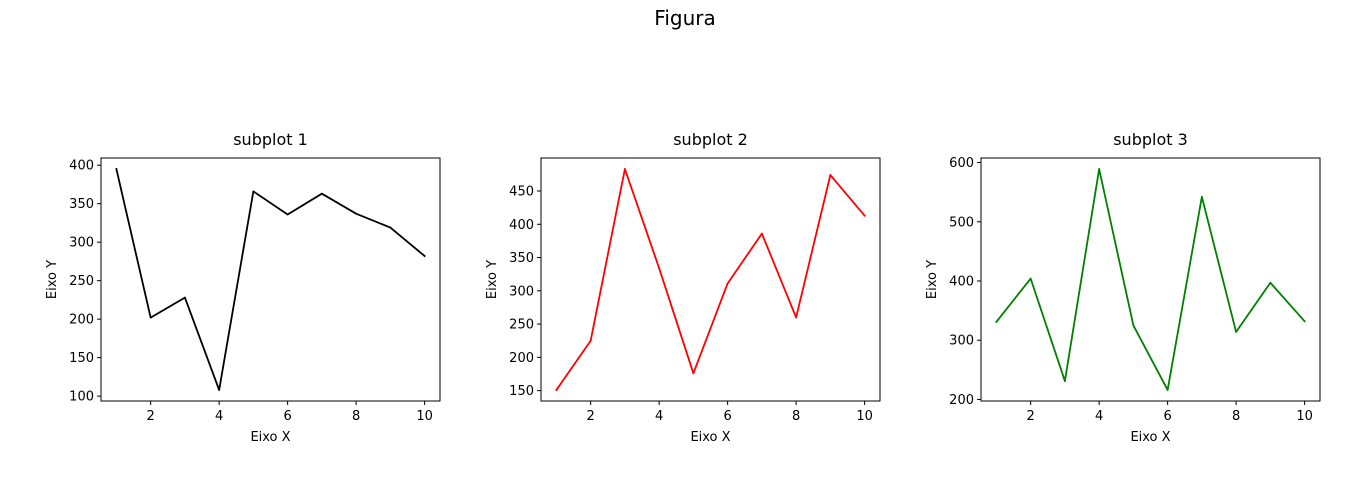 This screenshot has width=1370, height=500. I want to click on y-tick-label: 500, so click(961, 222).